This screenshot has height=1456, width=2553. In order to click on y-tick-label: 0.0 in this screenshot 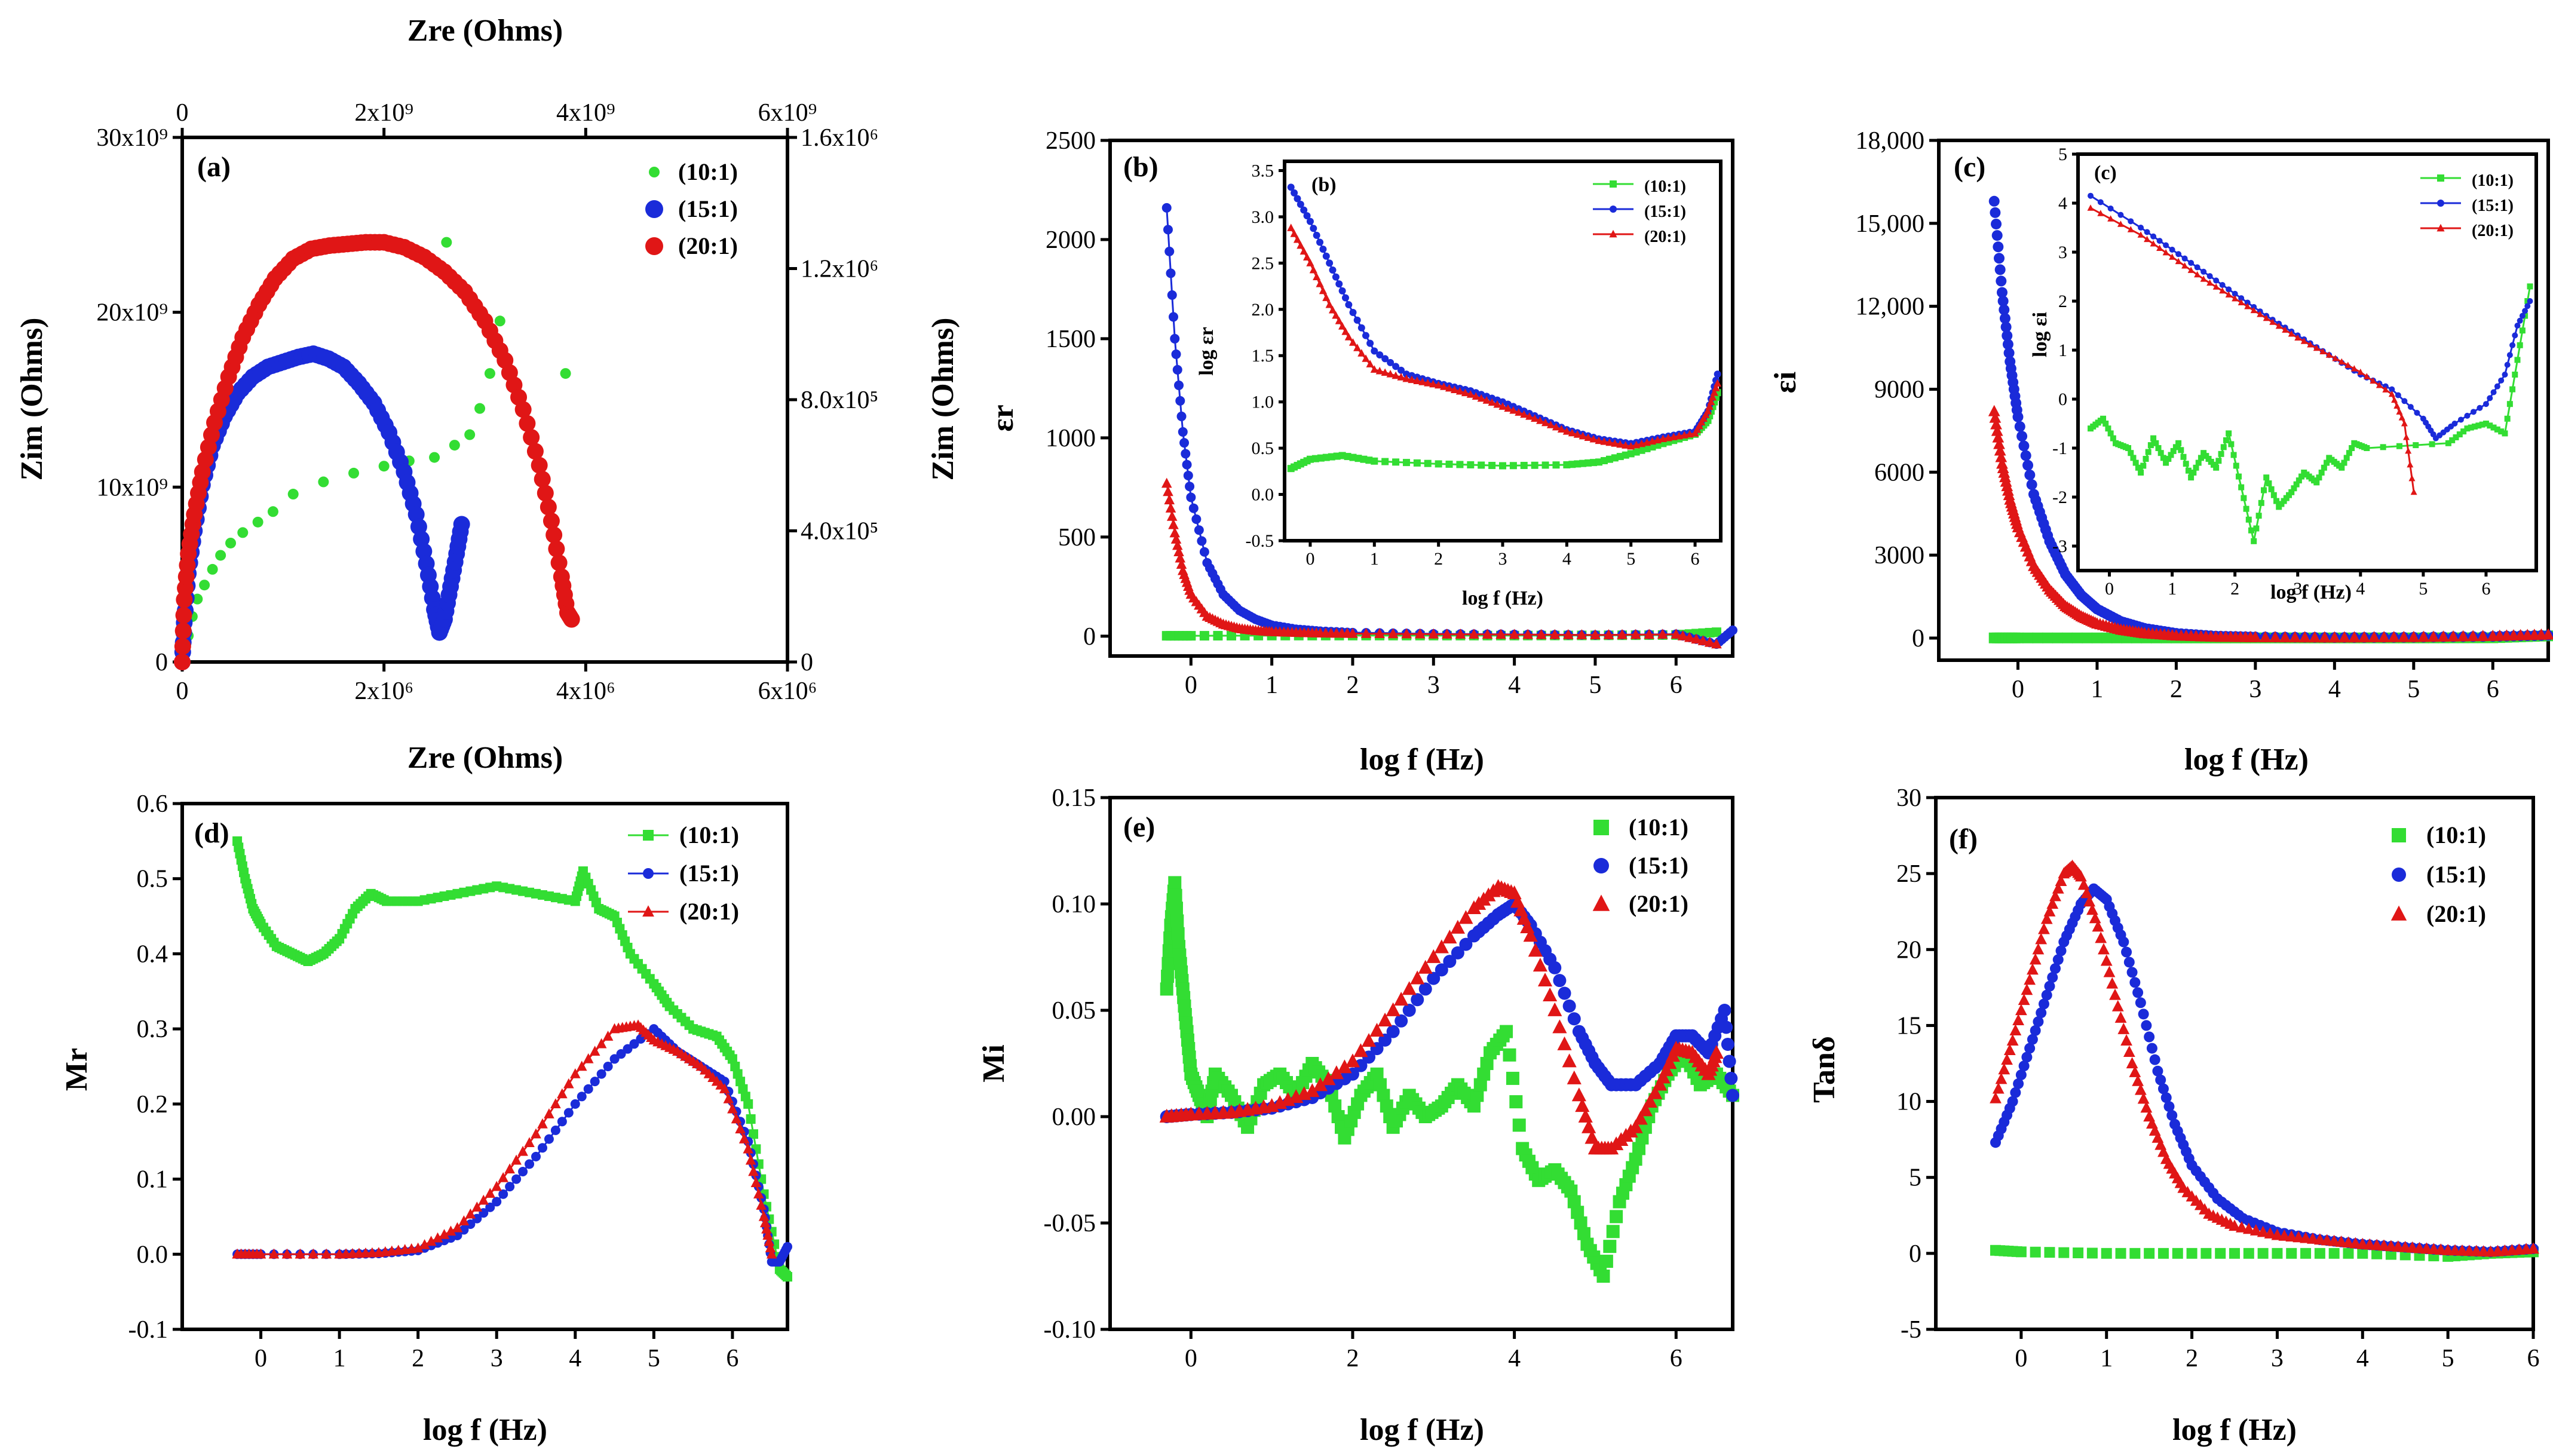, I will do `click(152, 1255)`.